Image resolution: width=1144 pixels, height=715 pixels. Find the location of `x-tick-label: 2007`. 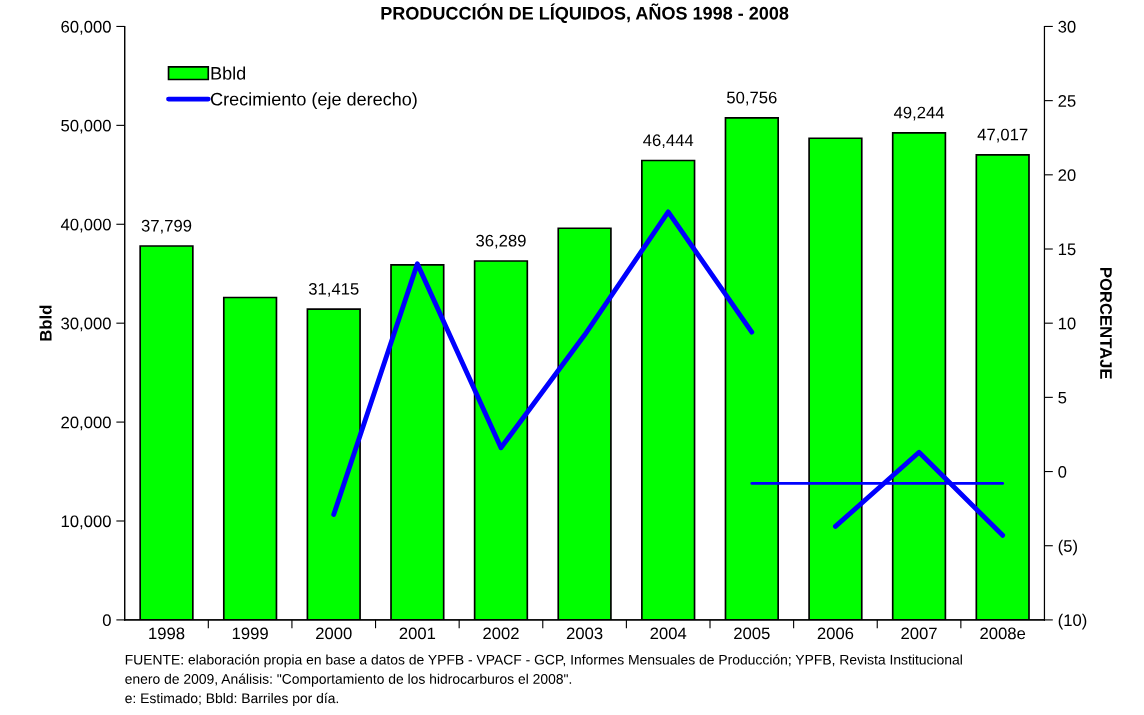

x-tick-label: 2007 is located at coordinates (919, 633).